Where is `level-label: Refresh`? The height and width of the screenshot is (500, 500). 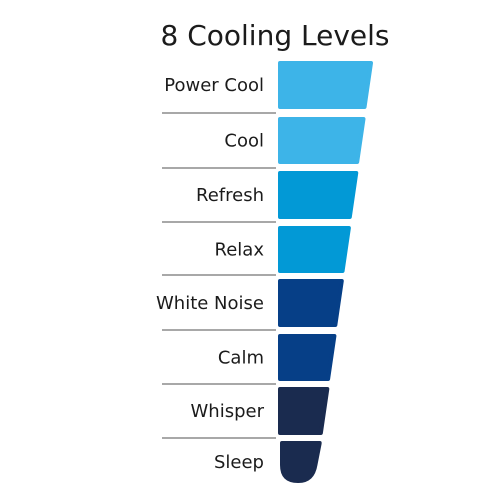 level-label: Refresh is located at coordinates (230, 195).